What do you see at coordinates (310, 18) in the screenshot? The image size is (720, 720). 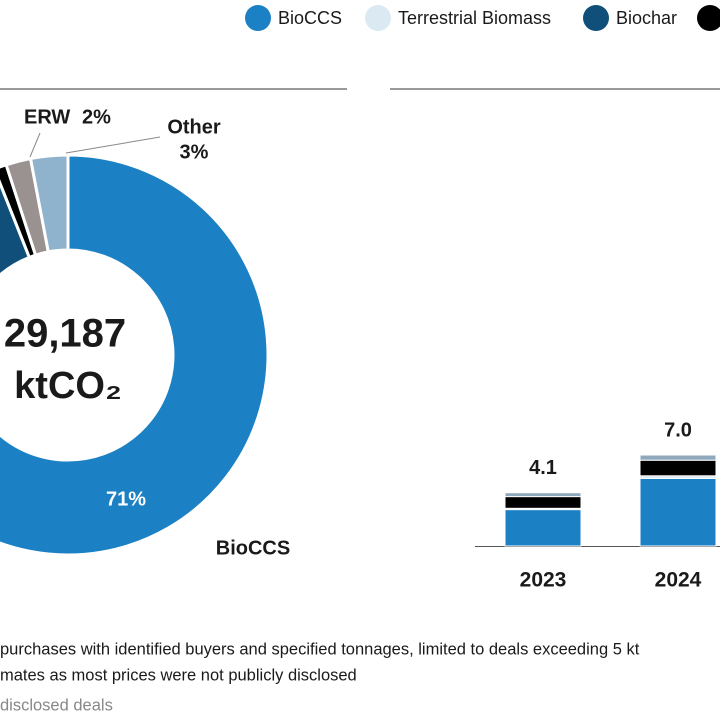 I see `legend-label: BioCCS` at bounding box center [310, 18].